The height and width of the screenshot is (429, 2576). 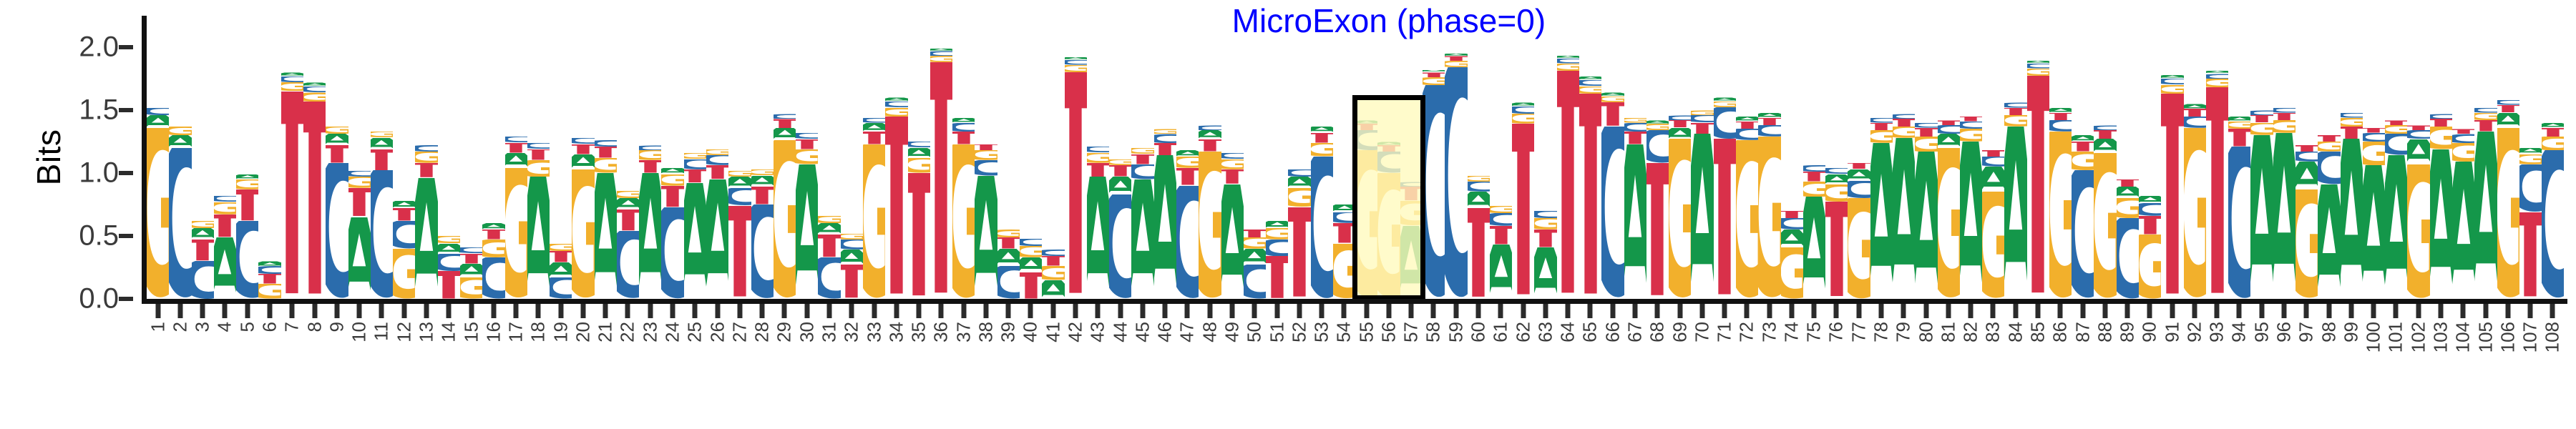 I want to click on logo-stack-45: GTCA, so click(x=1142, y=157).